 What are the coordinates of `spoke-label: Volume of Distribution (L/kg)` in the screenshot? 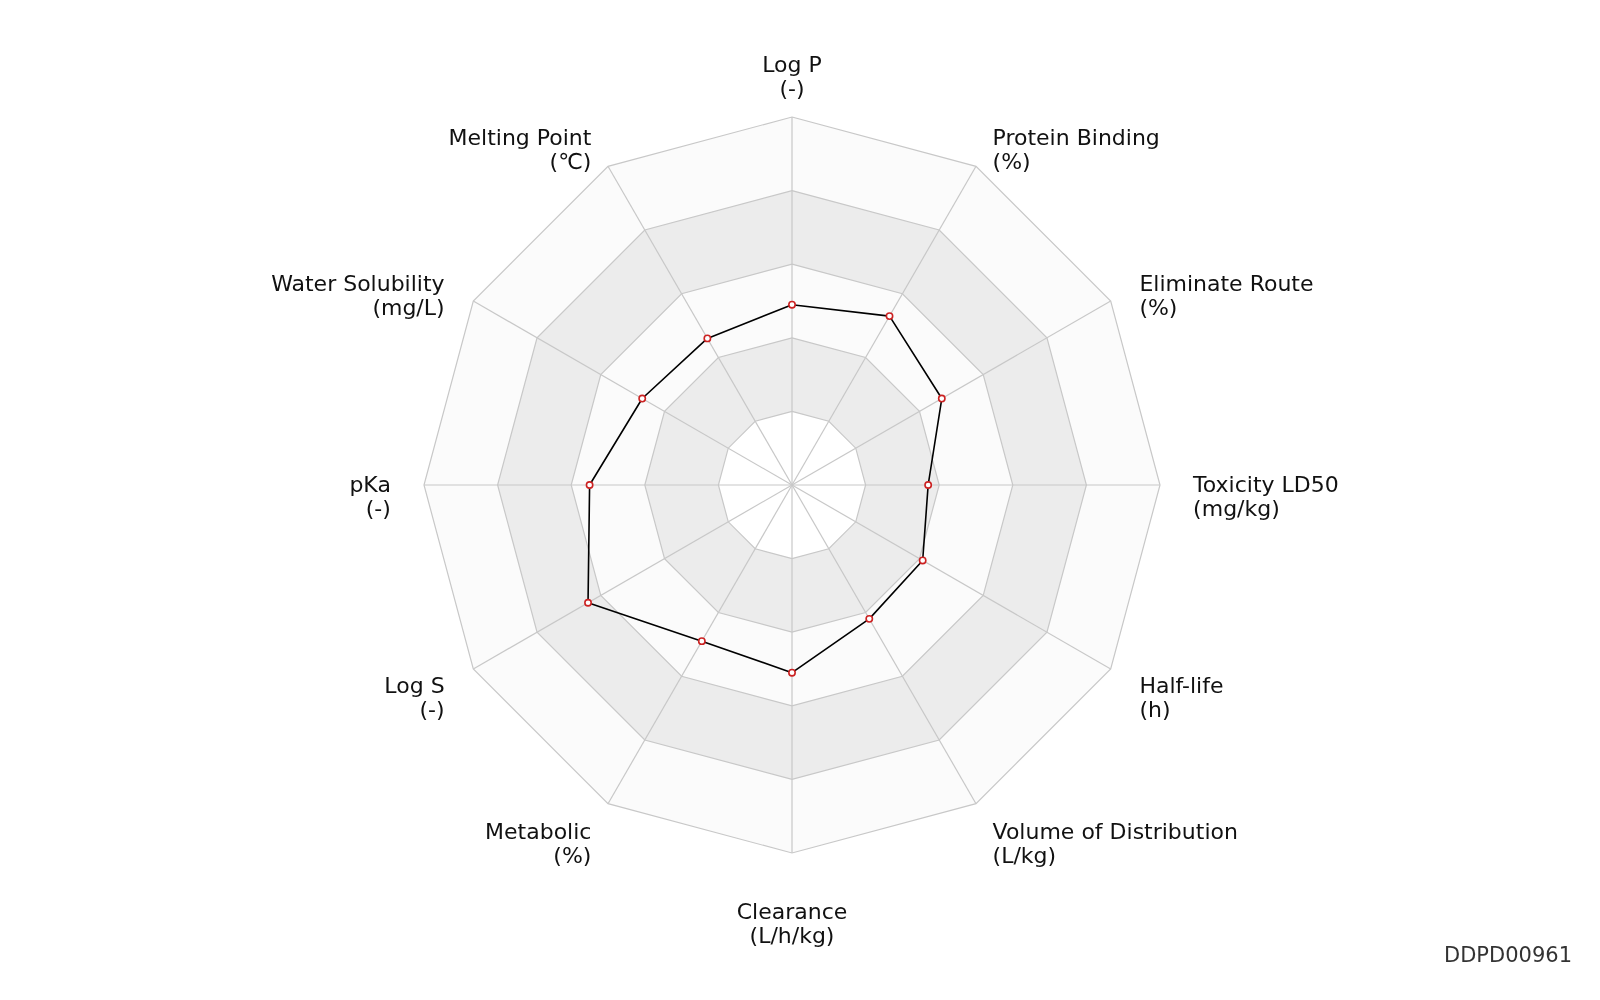 It's located at (1115, 844).